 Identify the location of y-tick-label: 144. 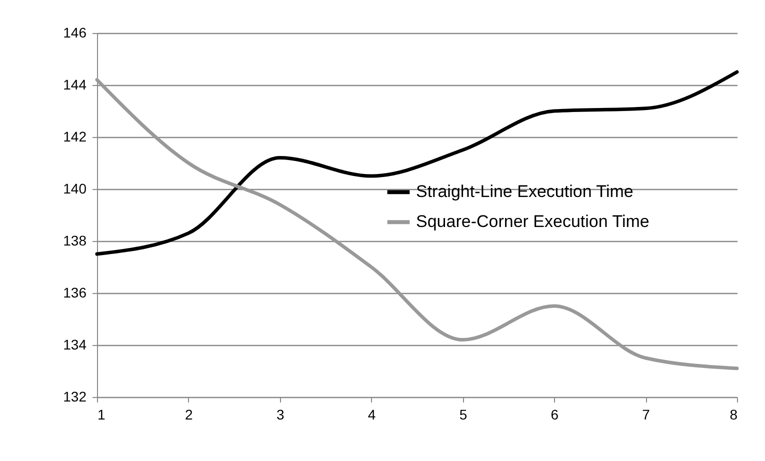
(75, 84).